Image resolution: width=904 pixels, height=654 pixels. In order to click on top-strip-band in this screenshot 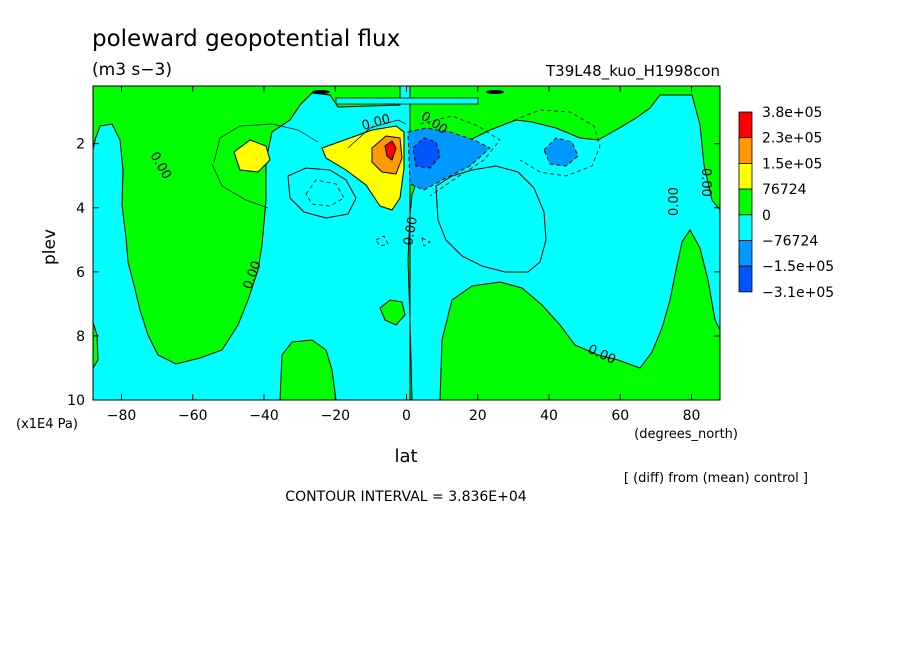, I will do `click(407, 101)`.